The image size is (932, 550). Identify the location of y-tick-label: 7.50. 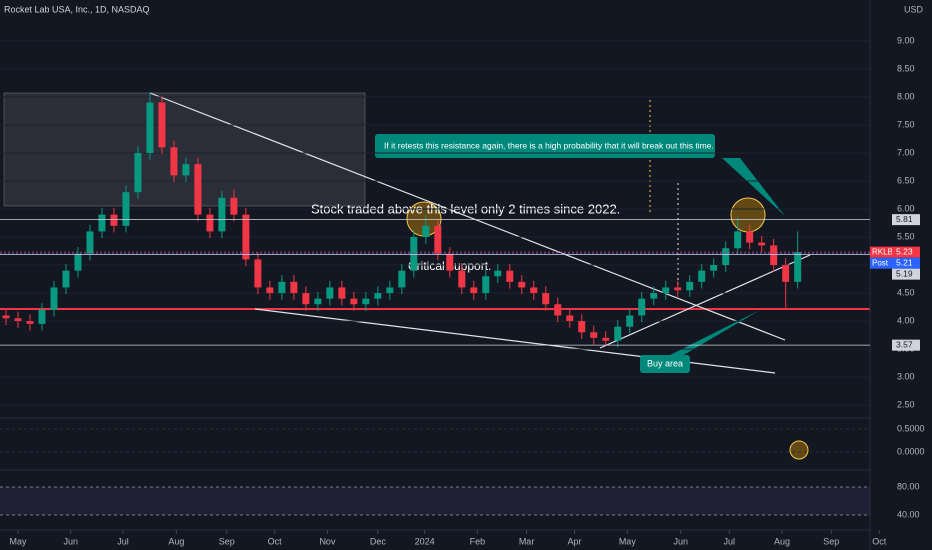
(906, 124).